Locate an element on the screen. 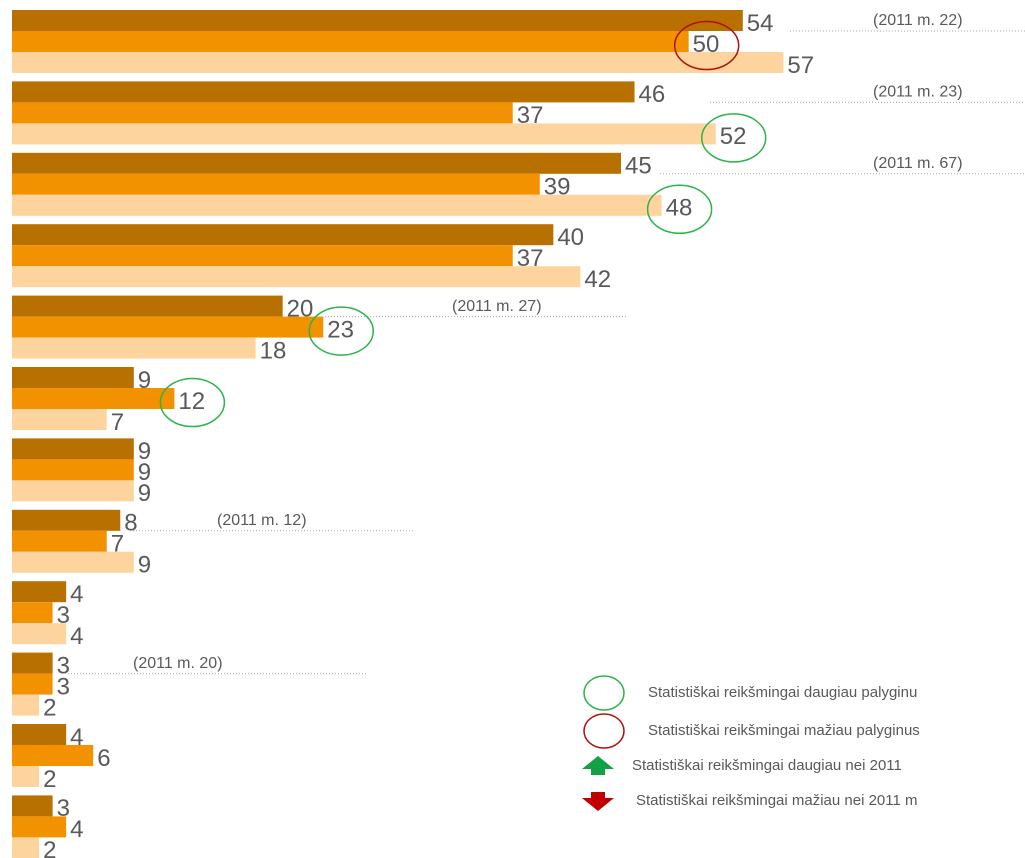 The image size is (1025, 858). annotation: (2011 m. 12) is located at coordinates (262, 520).